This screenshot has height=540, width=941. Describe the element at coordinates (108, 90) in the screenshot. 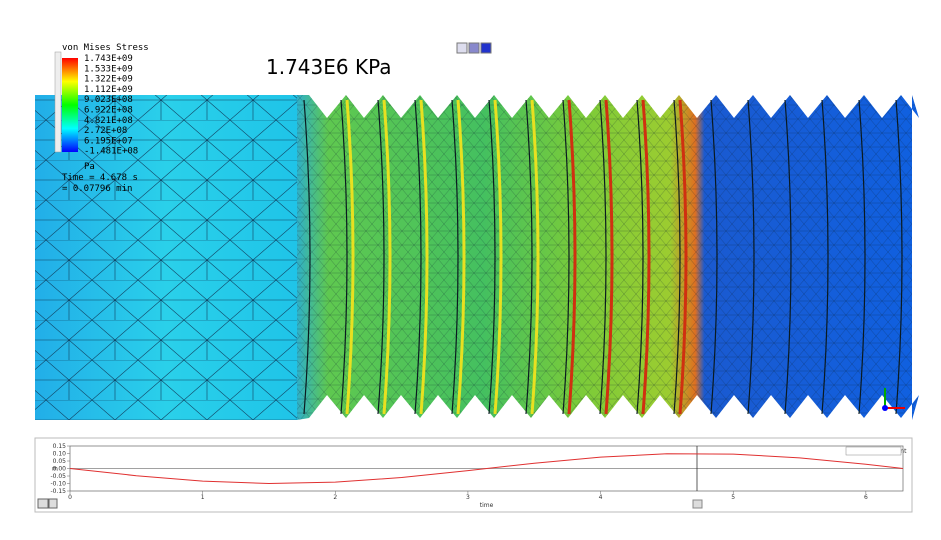

I see `legend-level: 1.112E+09` at that location.